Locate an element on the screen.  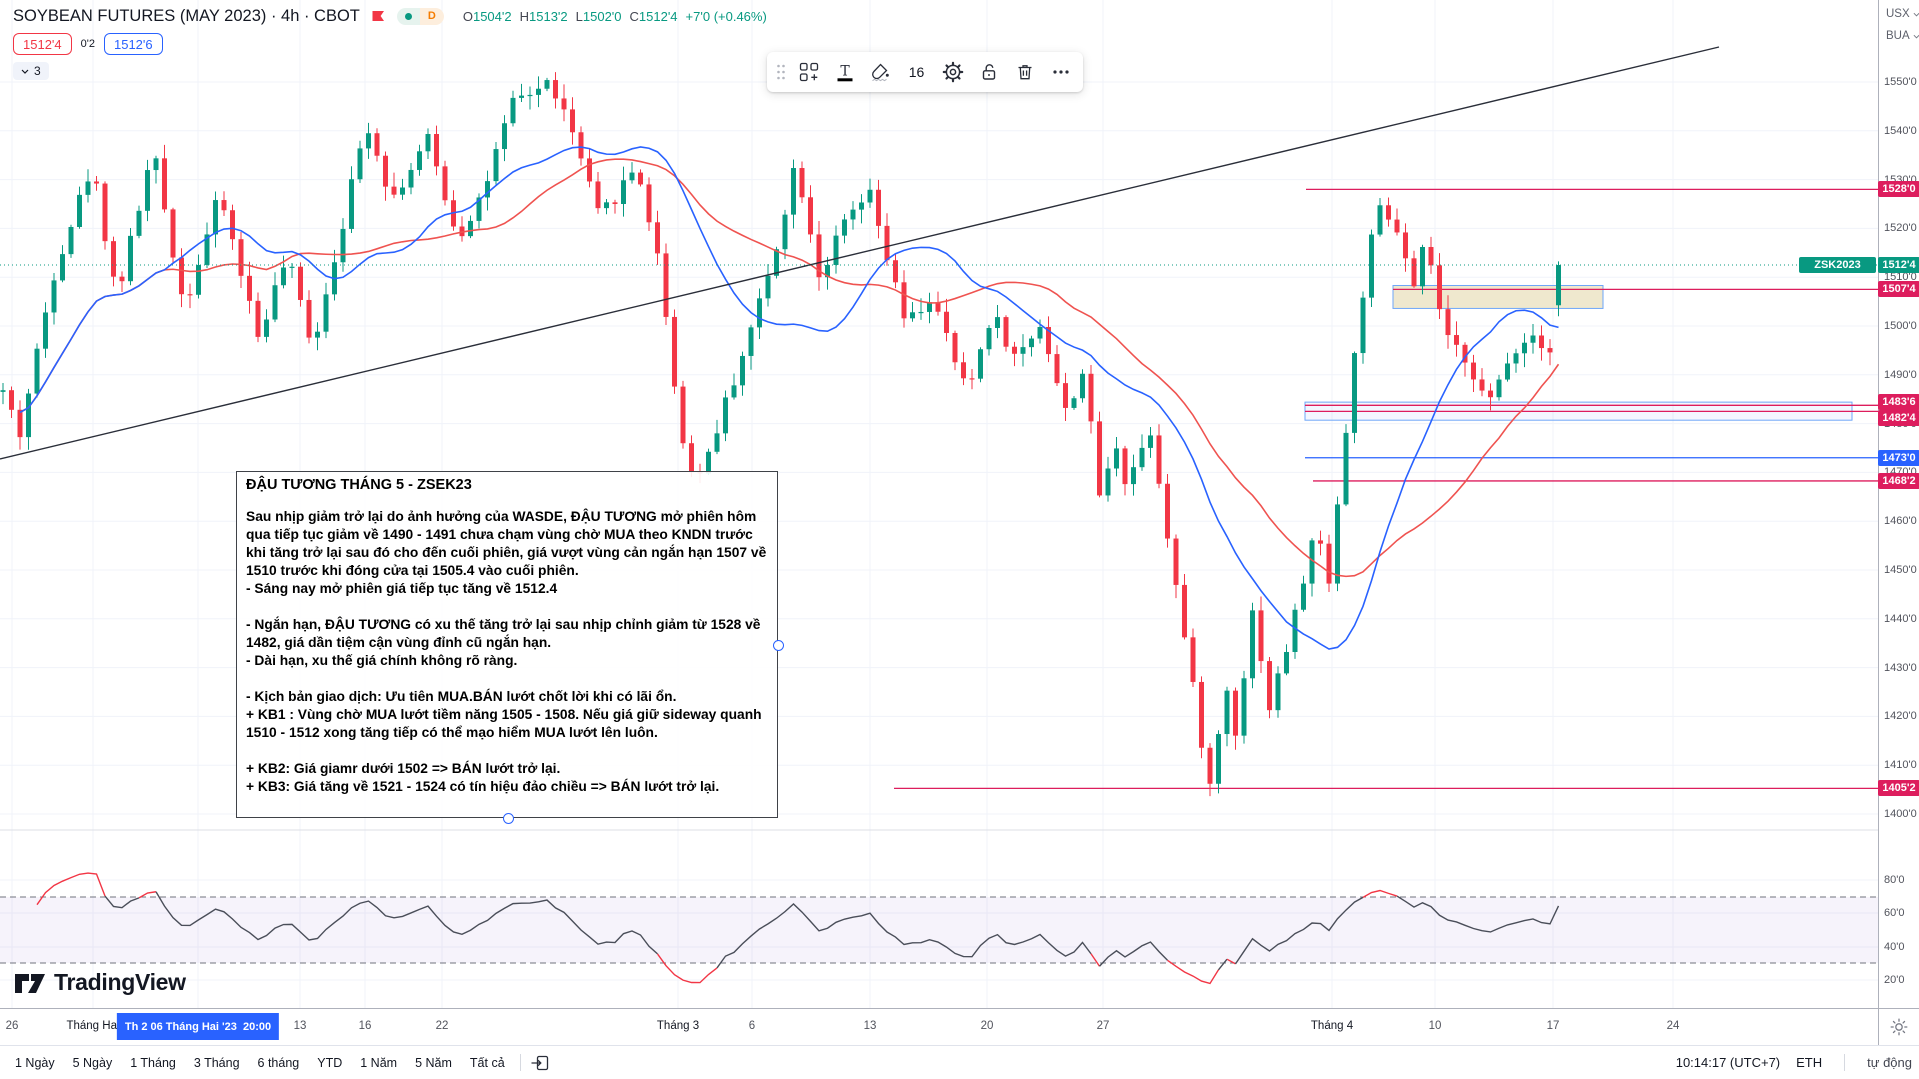
flag-icon is located at coordinates (378, 16).